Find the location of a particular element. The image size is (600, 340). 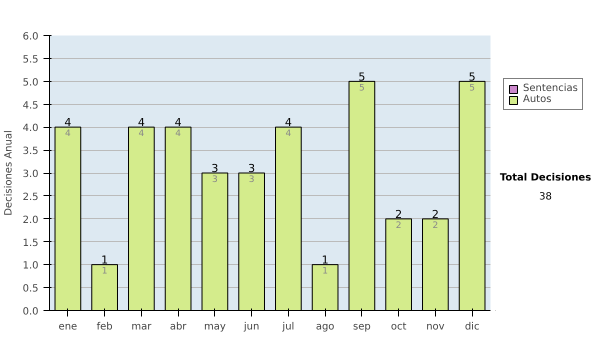

y-tick-label: 5.0 is located at coordinates (30, 82).